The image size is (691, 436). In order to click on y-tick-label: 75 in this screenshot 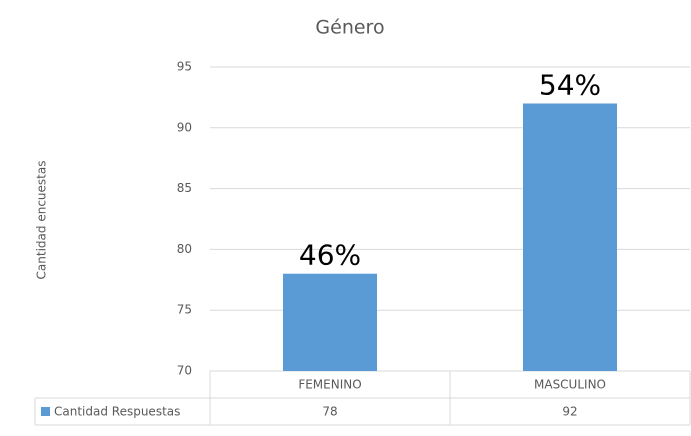, I will do `click(184, 310)`.